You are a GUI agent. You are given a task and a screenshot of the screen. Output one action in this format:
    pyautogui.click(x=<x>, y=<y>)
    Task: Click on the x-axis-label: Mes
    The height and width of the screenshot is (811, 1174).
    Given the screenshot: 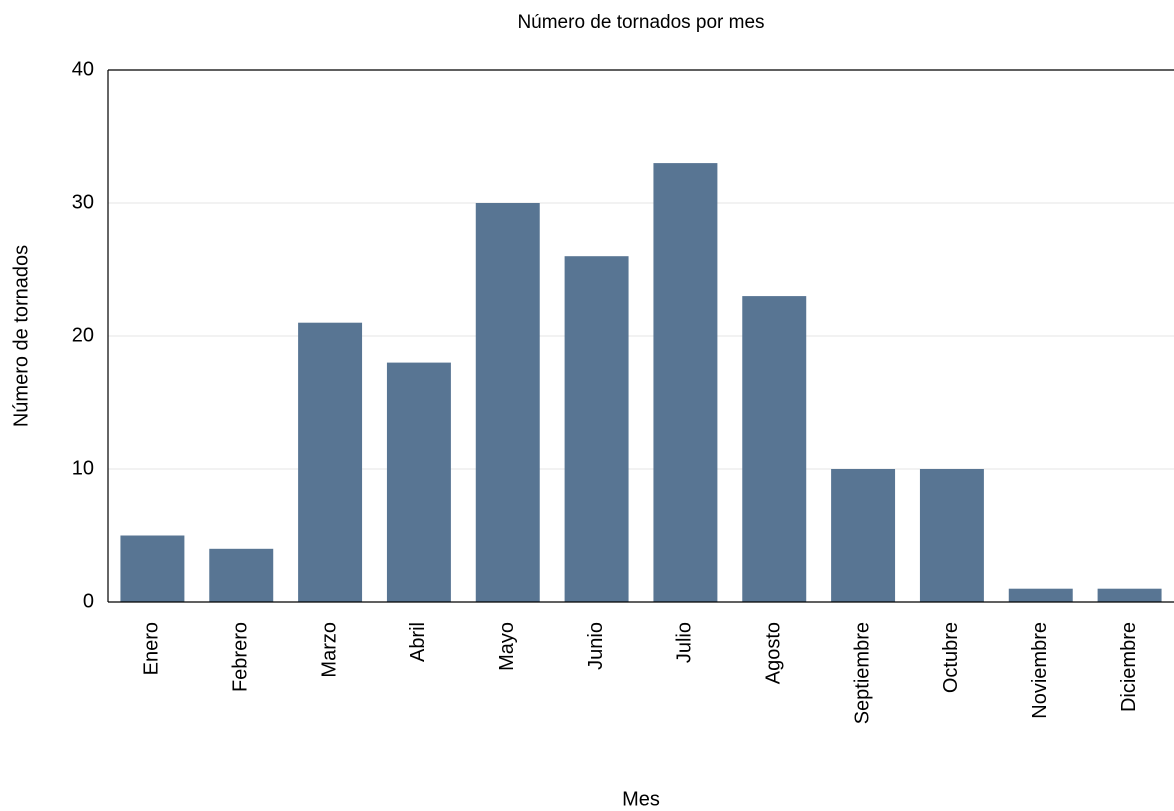 What is the action you would take?
    pyautogui.click(x=641, y=799)
    